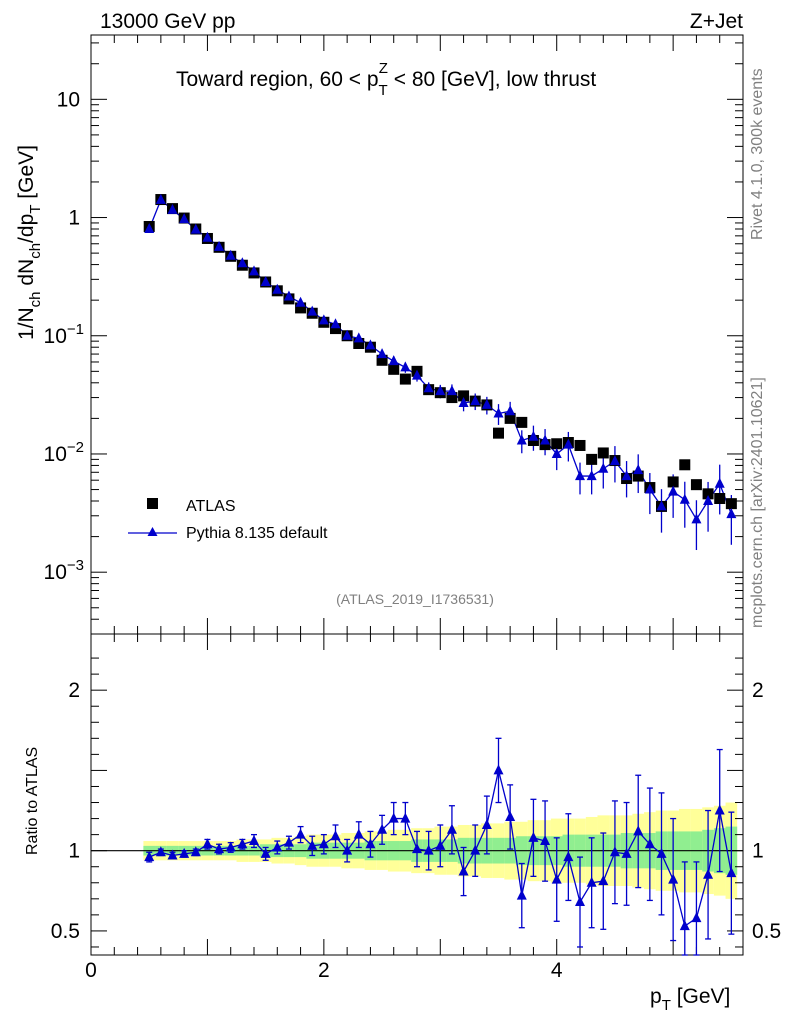 The image size is (786, 1024). I want to click on y-tick-label: 10⁻¹, so click(64, 334).